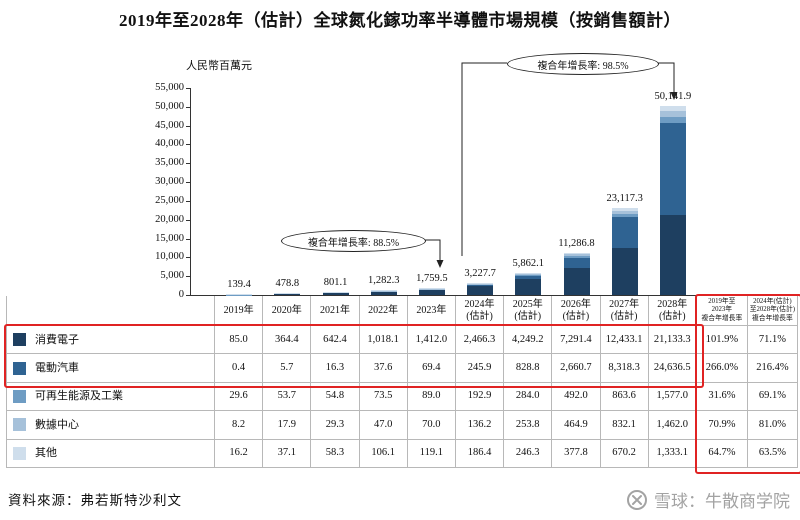 The height and width of the screenshot is (520, 800). I want to click on cagr-value-cell: 216.4%, so click(772, 368).